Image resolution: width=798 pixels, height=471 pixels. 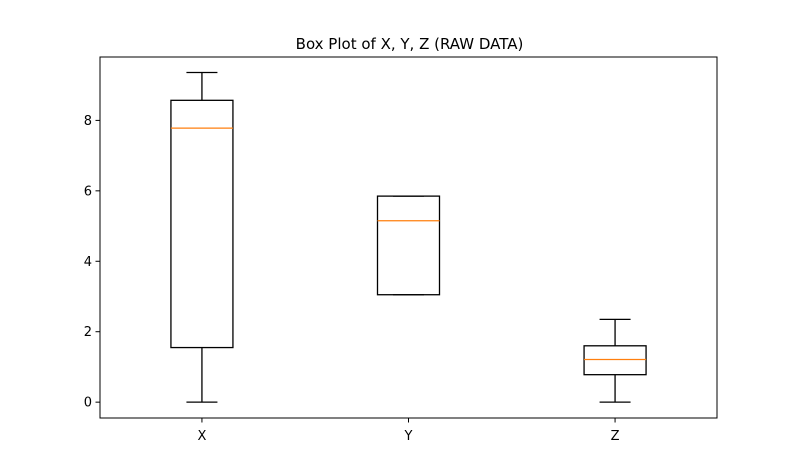 I want to click on y-tick-label: 0, so click(x=88, y=403).